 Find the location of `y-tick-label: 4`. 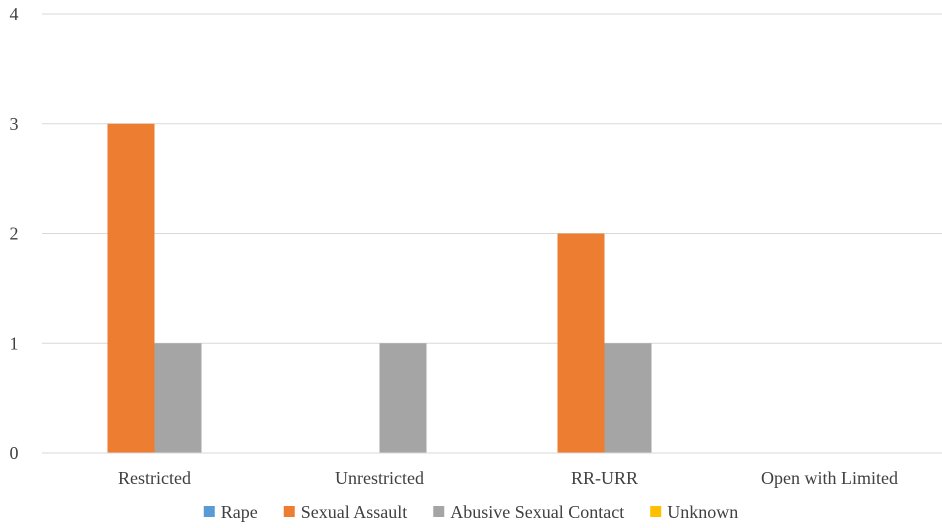

y-tick-label: 4 is located at coordinates (14, 14).